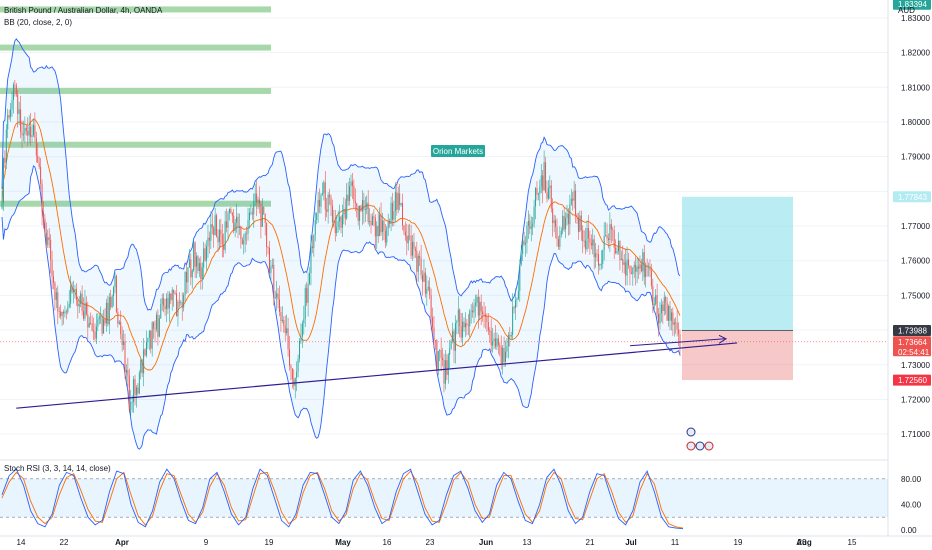 Image resolution: width=932 pixels, height=550 pixels. What do you see at coordinates (377, 371) in the screenshot?
I see `trendline` at bounding box center [377, 371].